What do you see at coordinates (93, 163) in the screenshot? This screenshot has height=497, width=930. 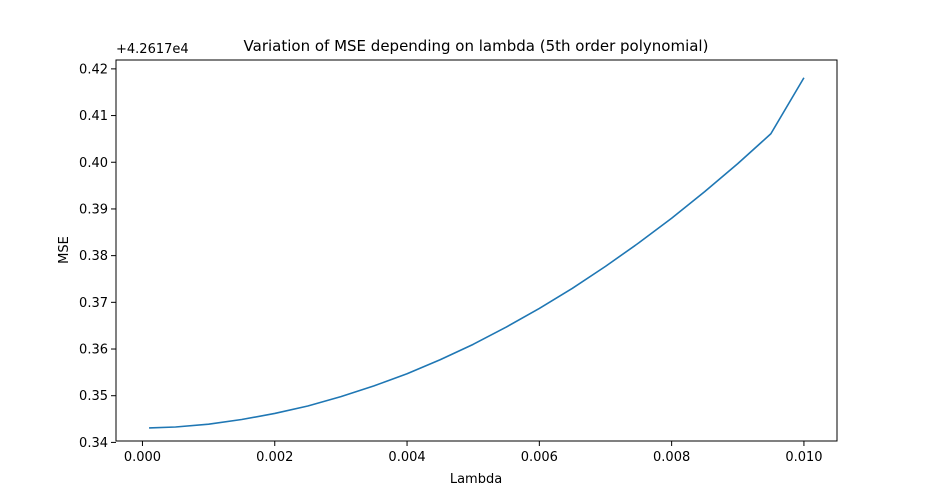 I see `y-tick-label: 0.40` at bounding box center [93, 163].